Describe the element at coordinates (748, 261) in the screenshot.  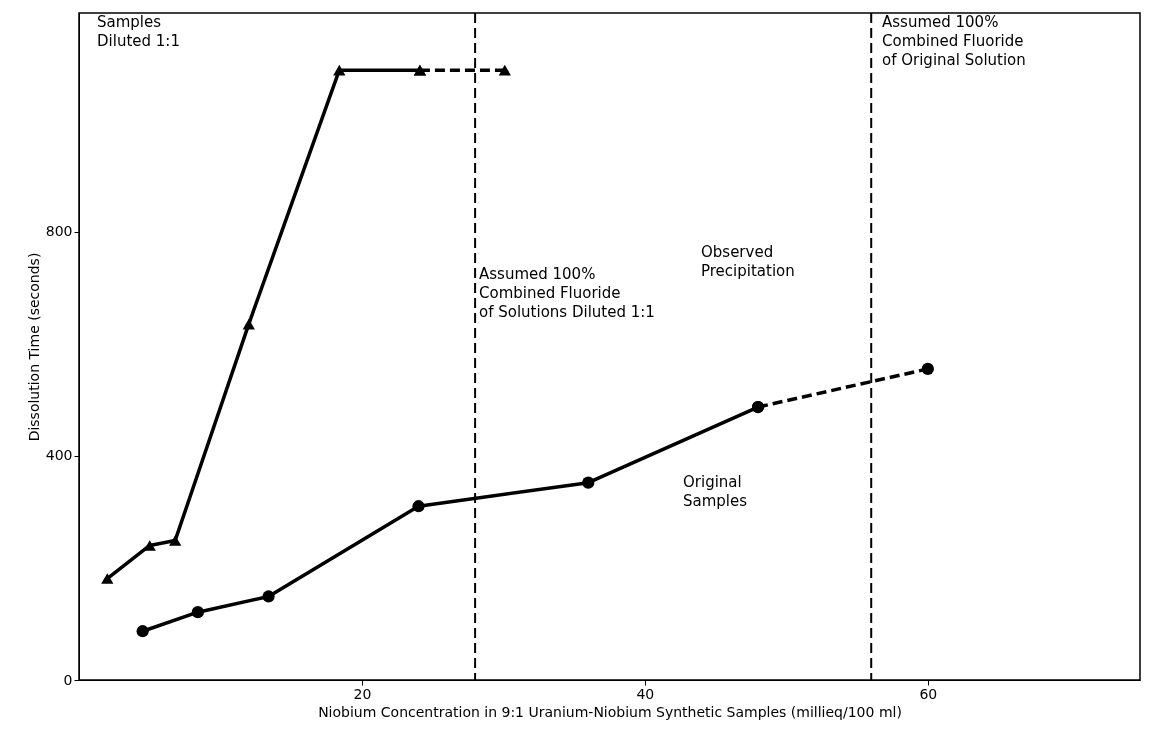
I see `annotation: Observed Precipitation` at that location.